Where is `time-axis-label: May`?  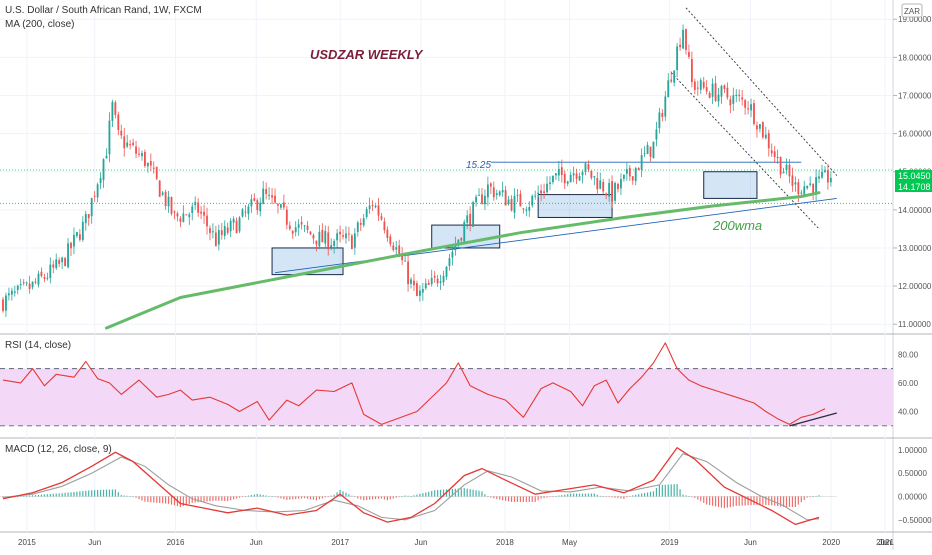
time-axis-label: May is located at coordinates (569, 542).